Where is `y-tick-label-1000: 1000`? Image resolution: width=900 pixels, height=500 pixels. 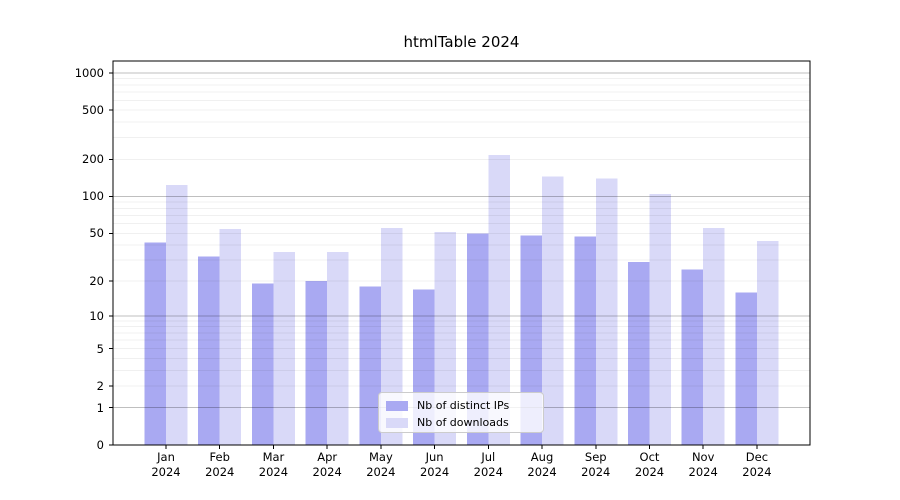
y-tick-label-1000: 1000 is located at coordinates (89, 72).